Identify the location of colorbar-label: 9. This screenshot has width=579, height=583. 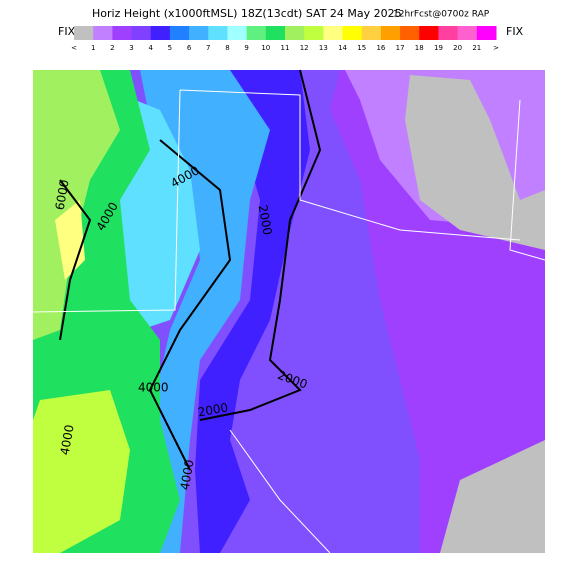
(246, 48).